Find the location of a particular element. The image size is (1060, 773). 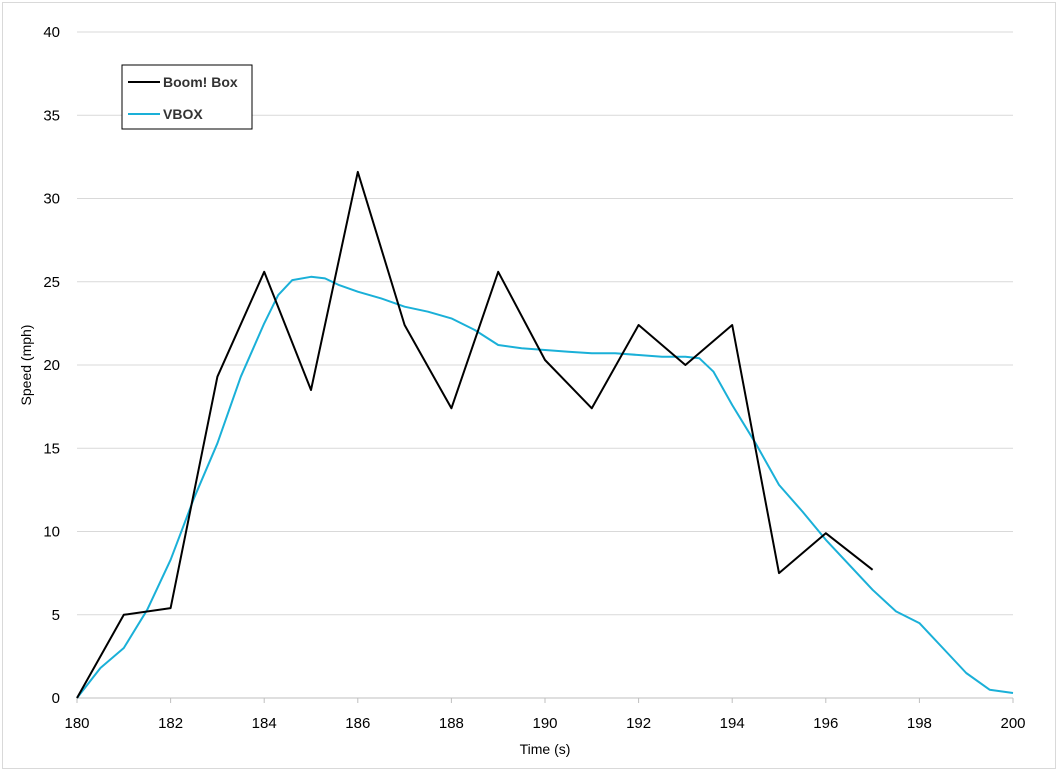

x-tick-label: 198 is located at coordinates (919, 723).